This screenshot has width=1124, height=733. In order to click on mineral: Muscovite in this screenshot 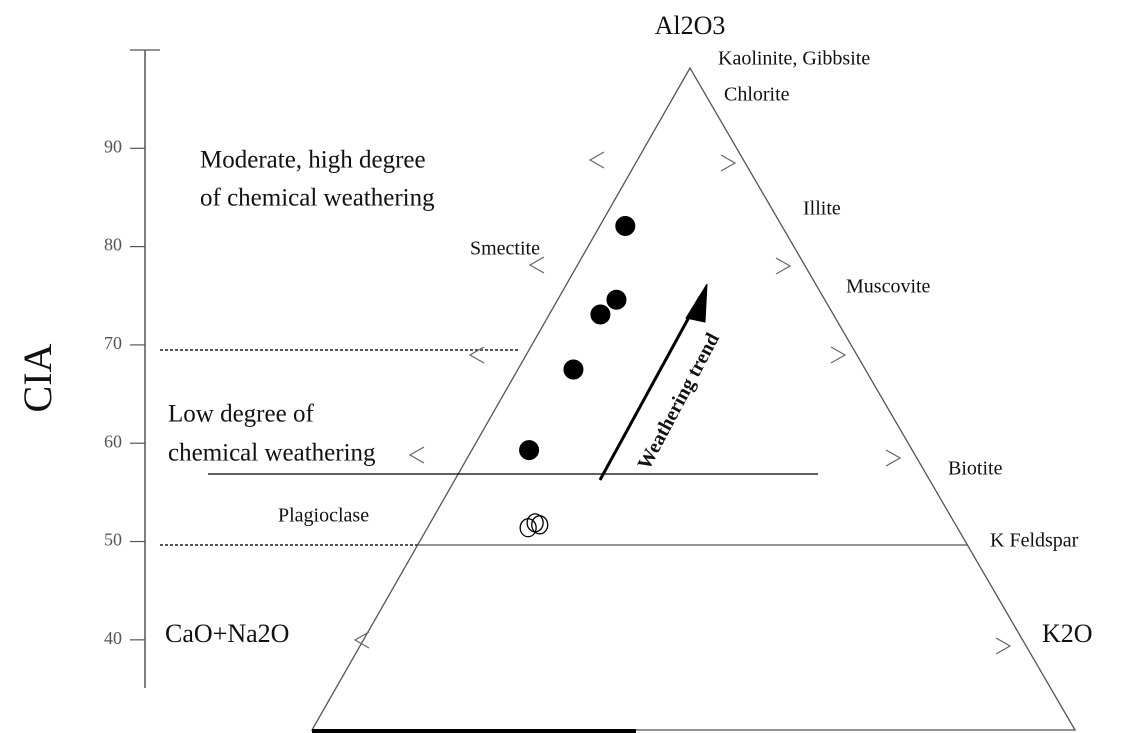, I will do `click(888, 287)`.